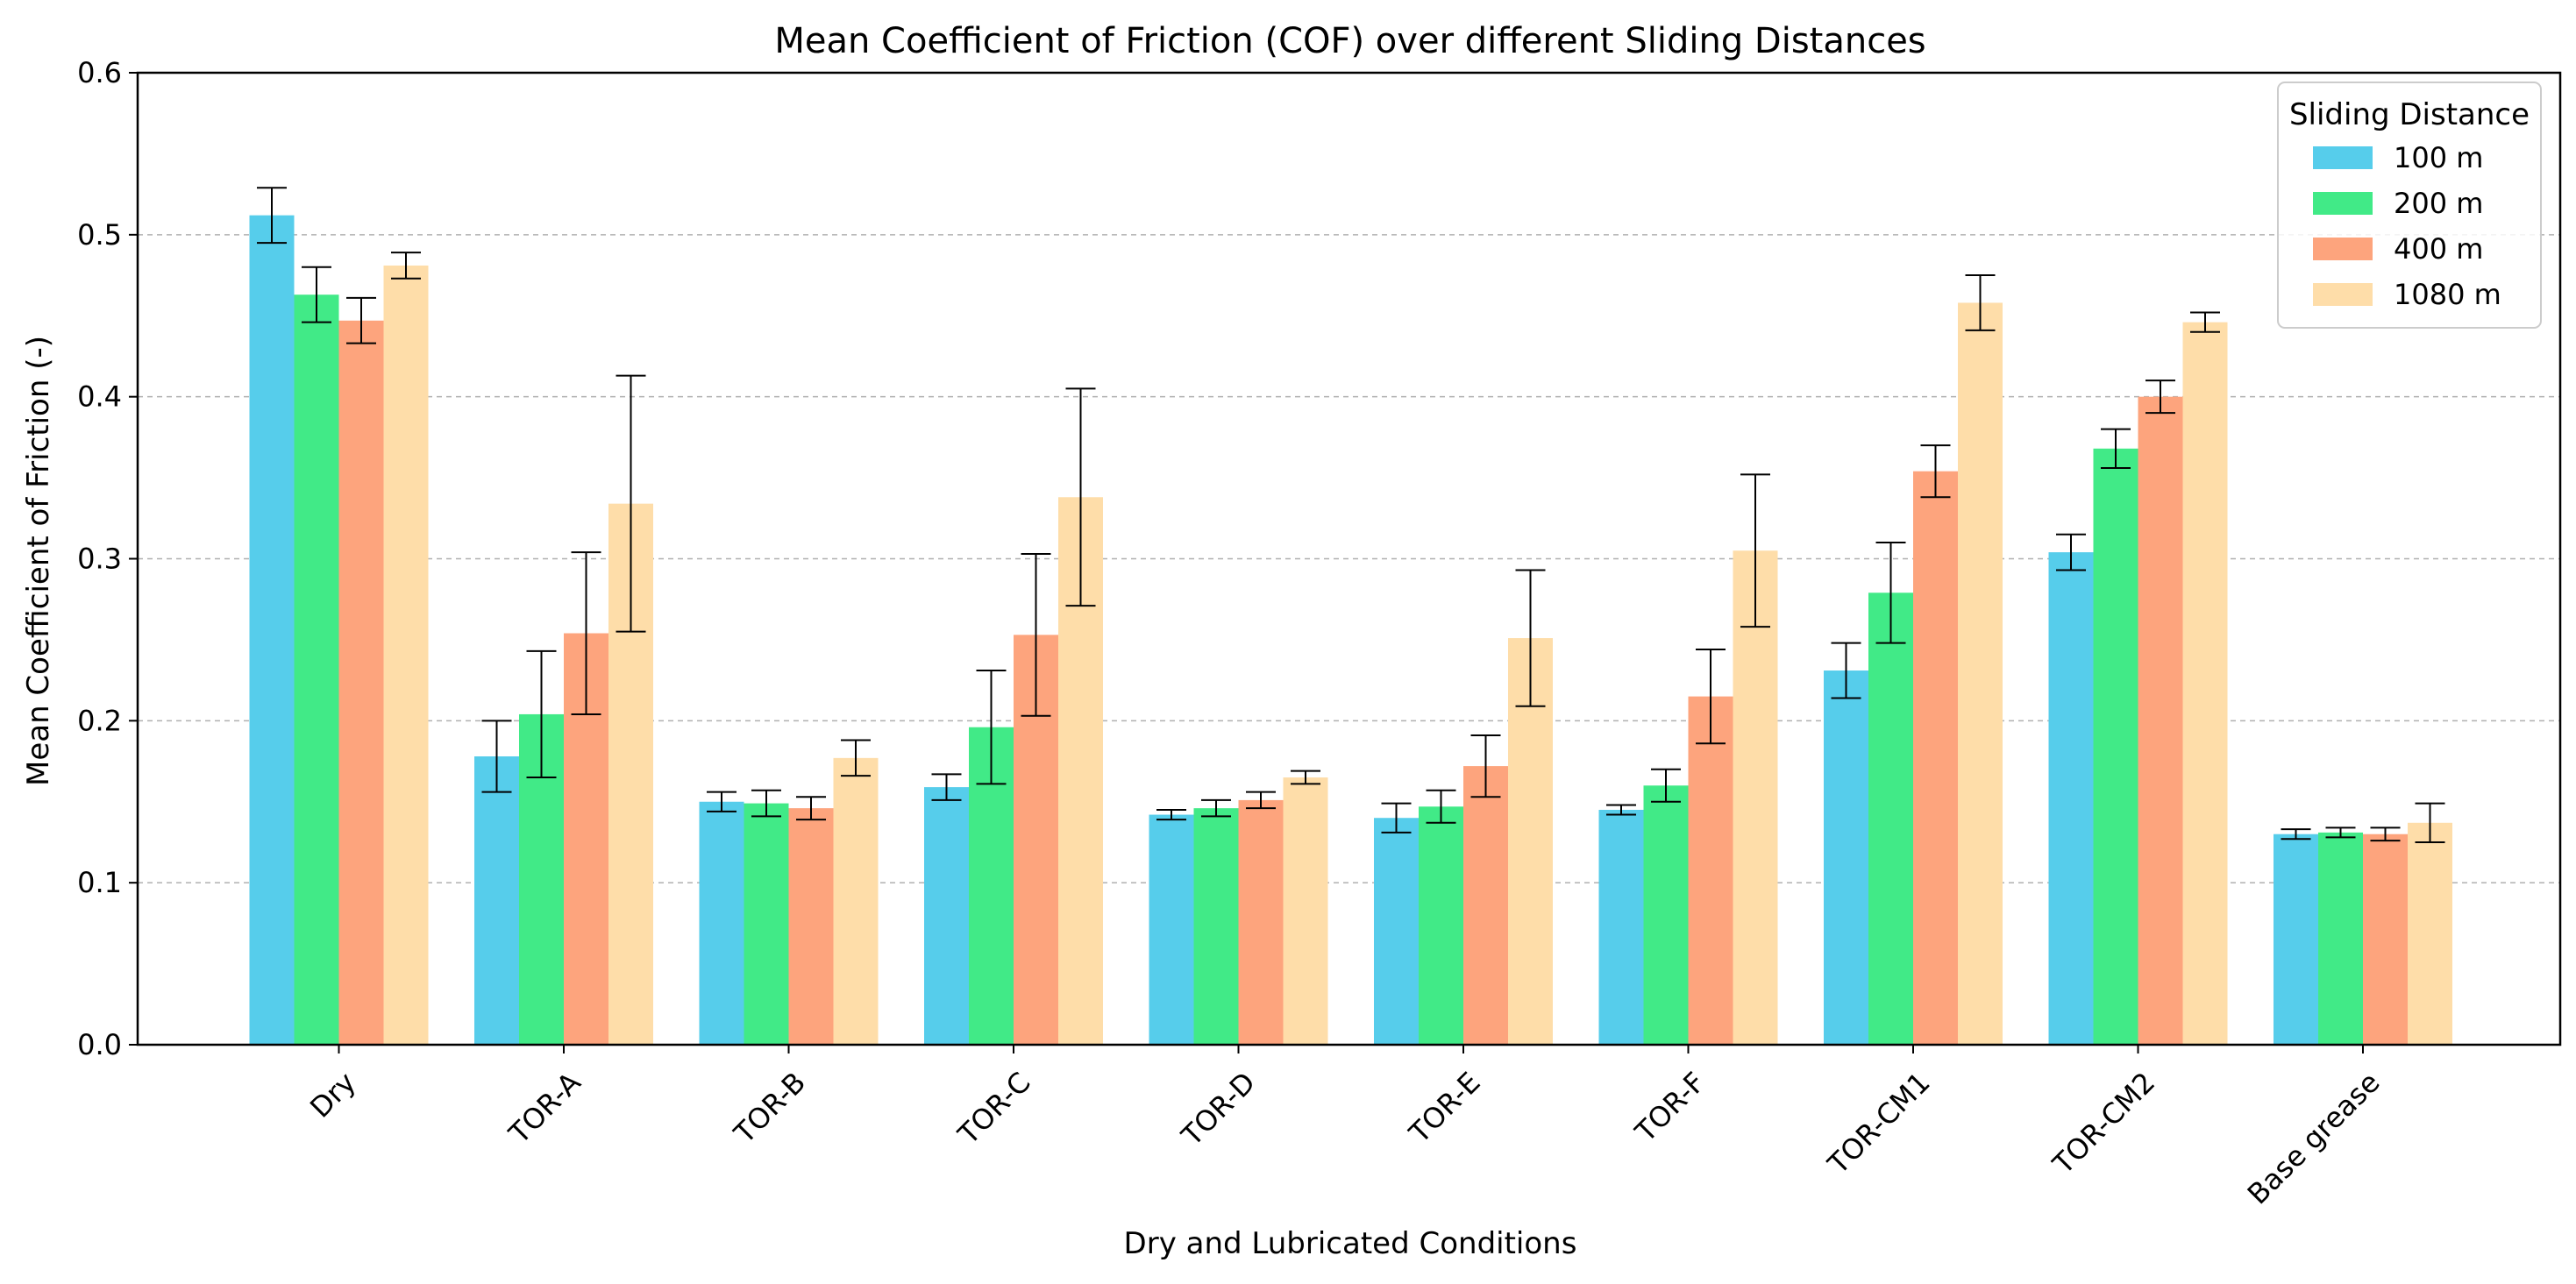  Describe the element at coordinates (1350, 1244) in the screenshot. I see `x-axis-label: Dry and Lubricated Conditions` at that location.